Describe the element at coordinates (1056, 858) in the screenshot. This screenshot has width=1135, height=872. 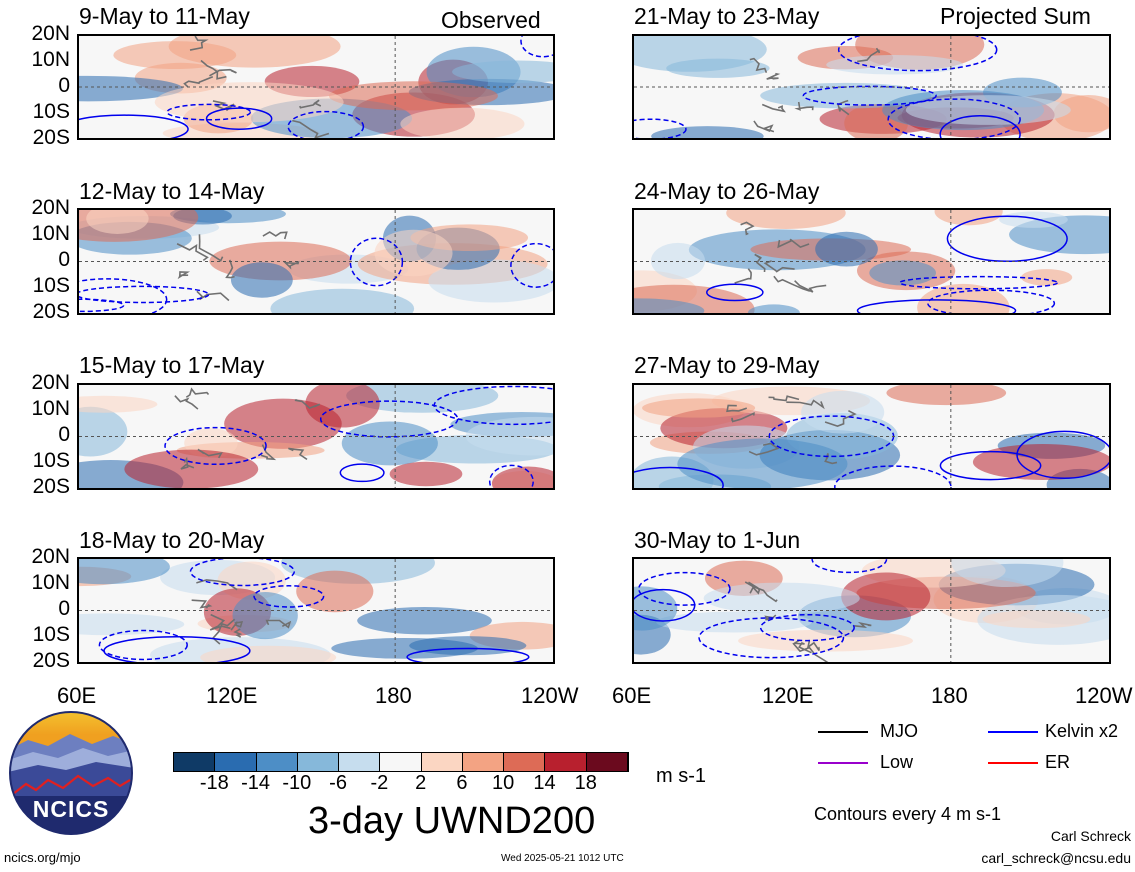
I see `footer-email: carl_schreck@ncsu.edu` at that location.